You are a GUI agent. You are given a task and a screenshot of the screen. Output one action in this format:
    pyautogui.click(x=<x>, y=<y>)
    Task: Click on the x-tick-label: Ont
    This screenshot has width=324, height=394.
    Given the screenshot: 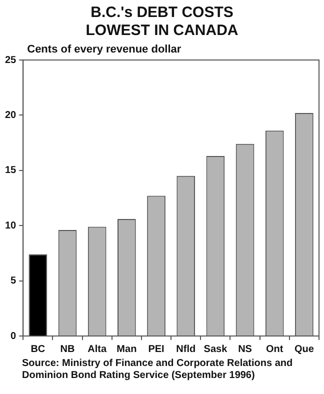 What is the action you would take?
    pyautogui.click(x=275, y=349)
    